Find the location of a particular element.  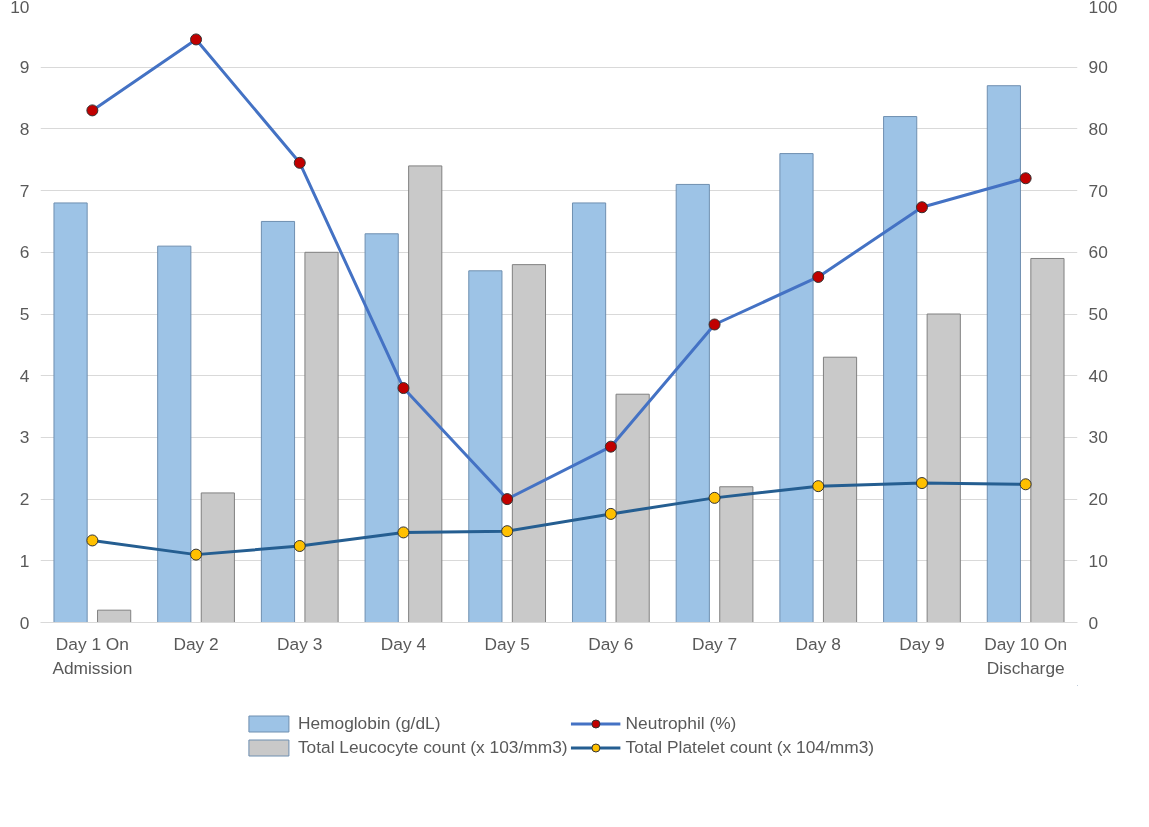

y-tick-label: 10 is located at coordinates (20, 8).